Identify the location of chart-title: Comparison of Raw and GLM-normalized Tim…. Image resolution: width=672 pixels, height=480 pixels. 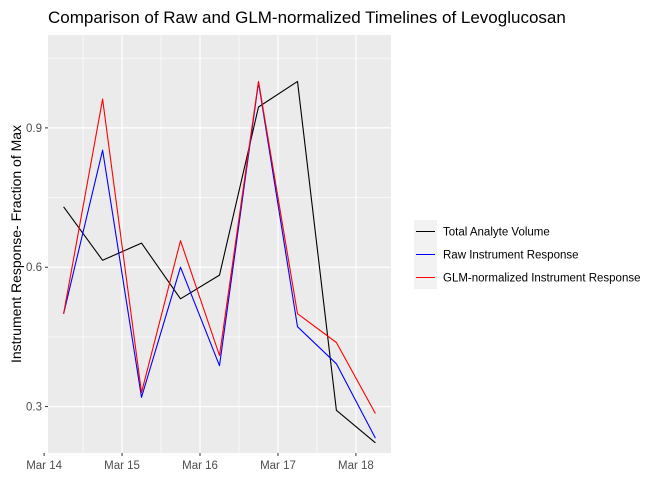
(307, 17).